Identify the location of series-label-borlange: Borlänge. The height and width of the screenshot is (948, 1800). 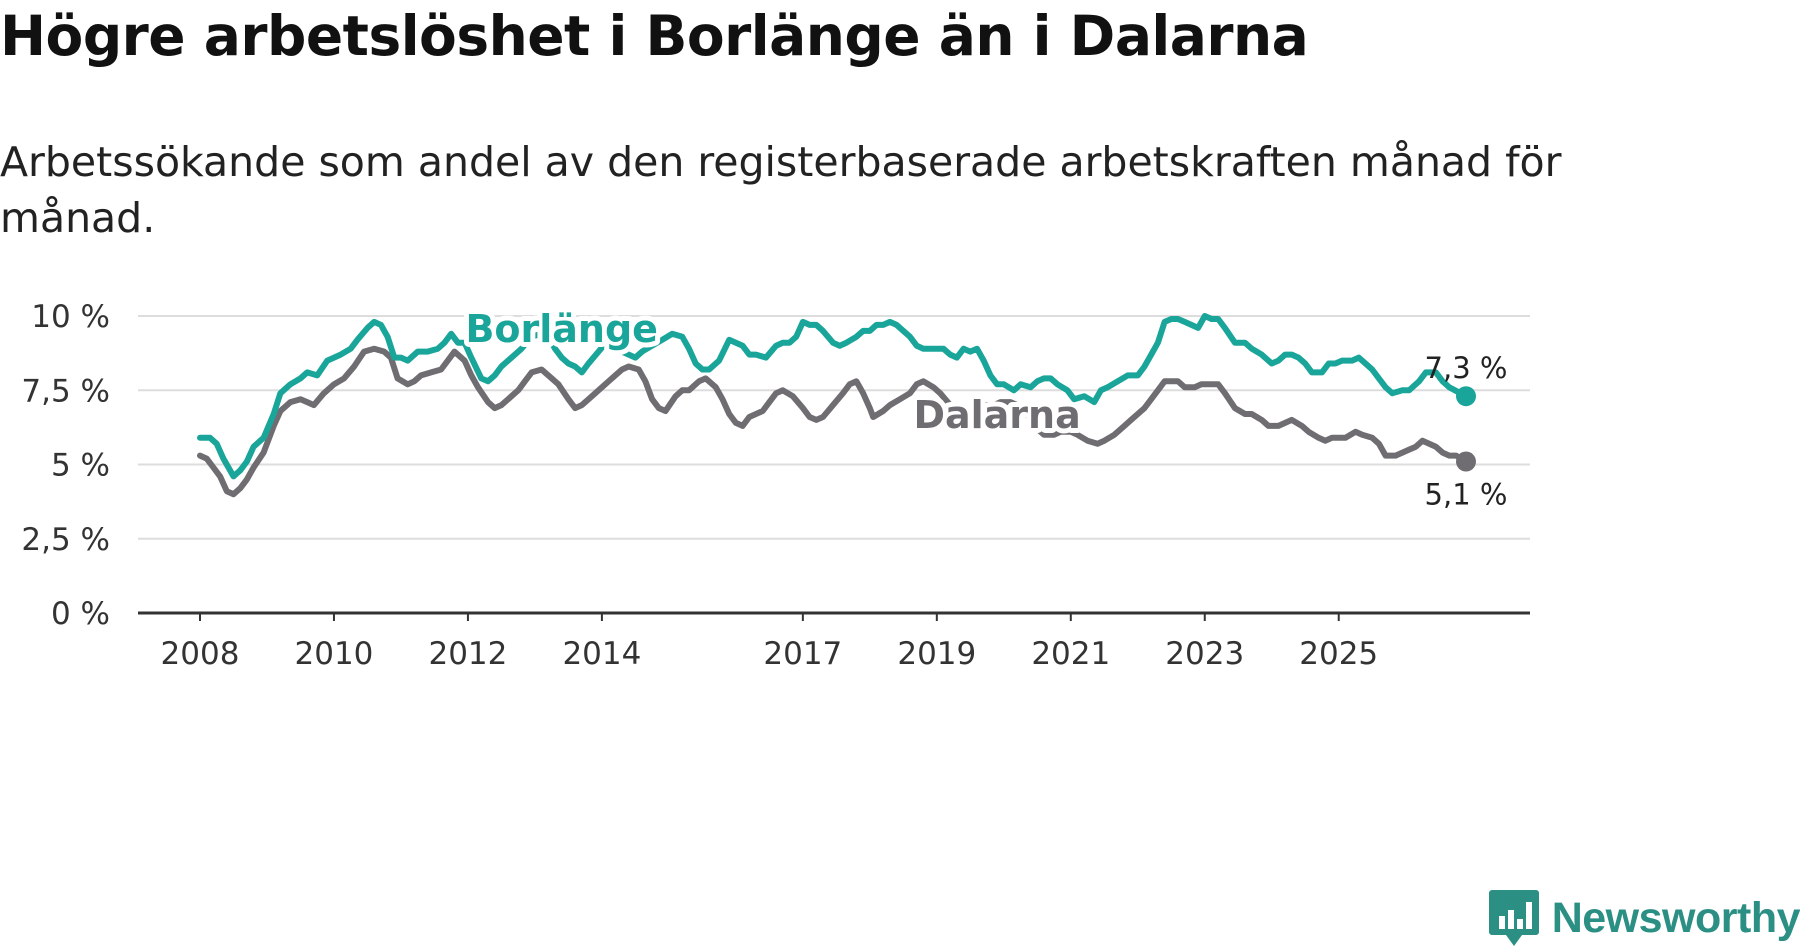
(561, 329).